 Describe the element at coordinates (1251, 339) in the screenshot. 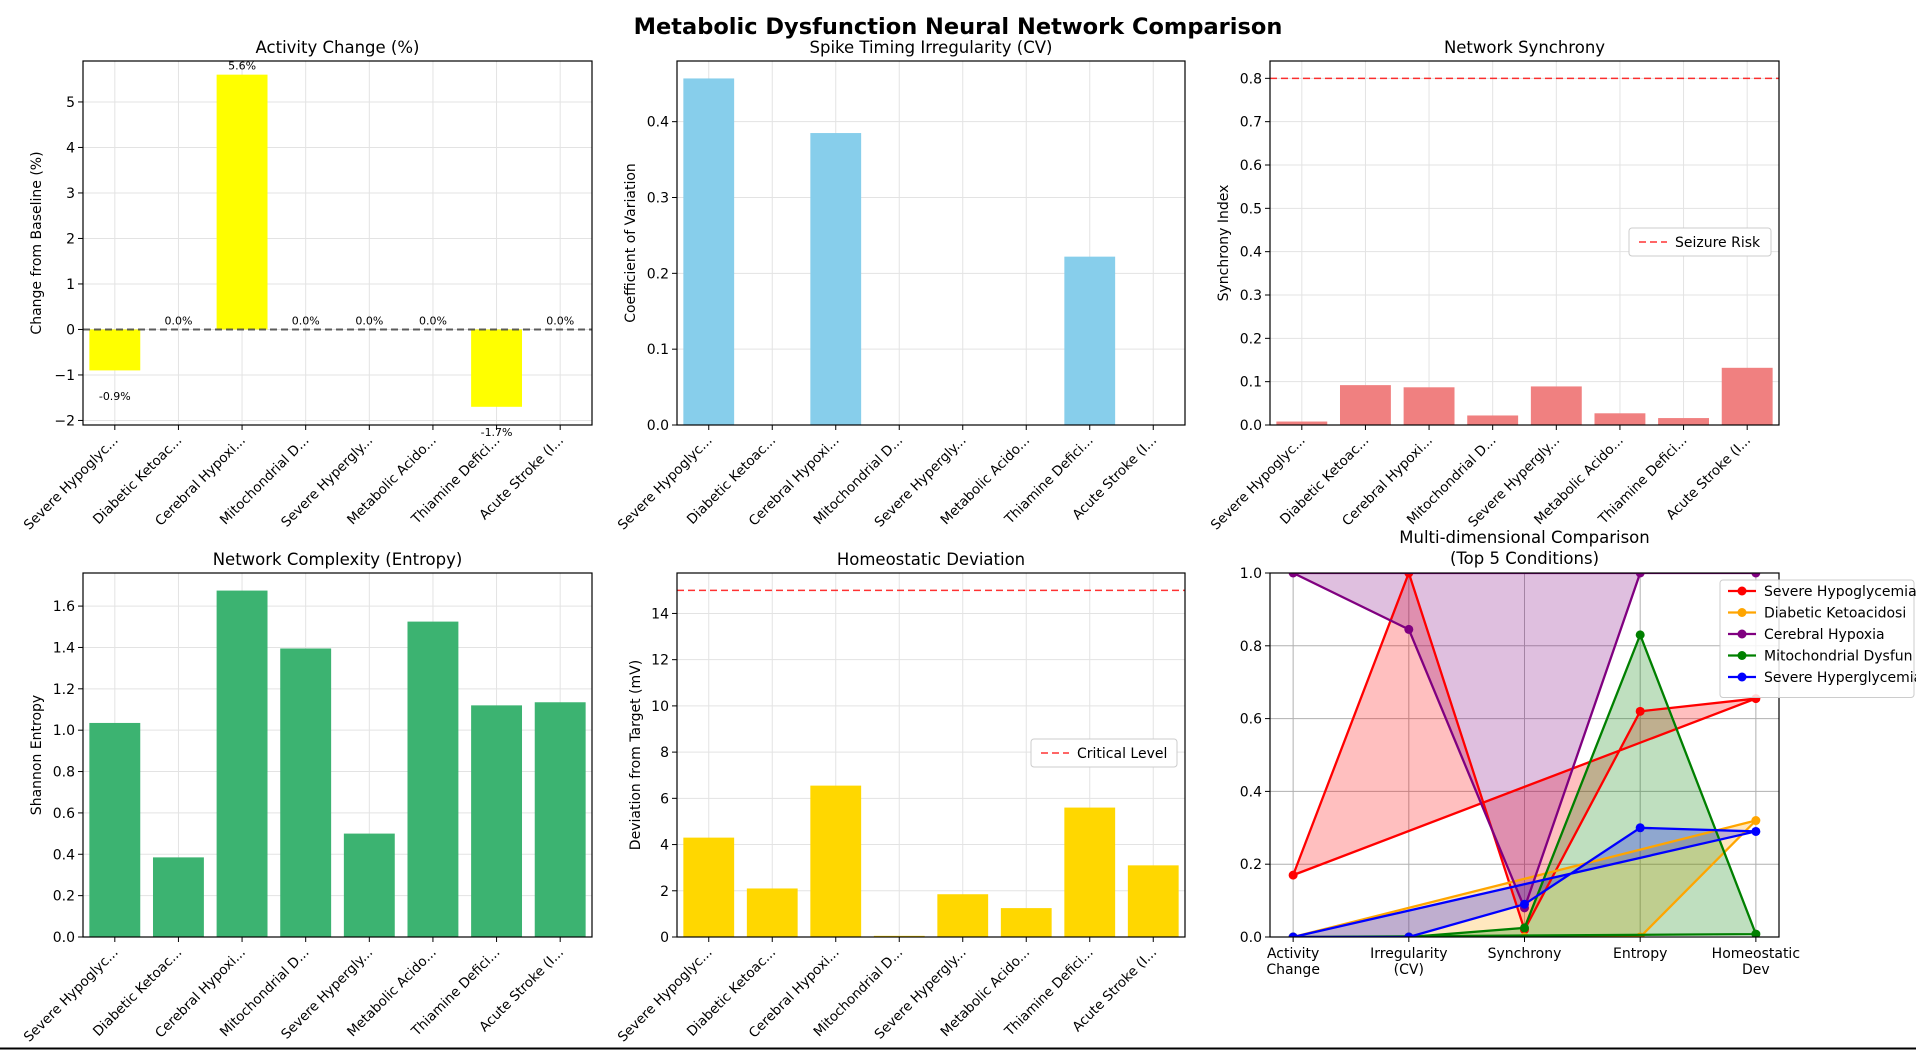

I see `y-tick-label: 0.2` at that location.